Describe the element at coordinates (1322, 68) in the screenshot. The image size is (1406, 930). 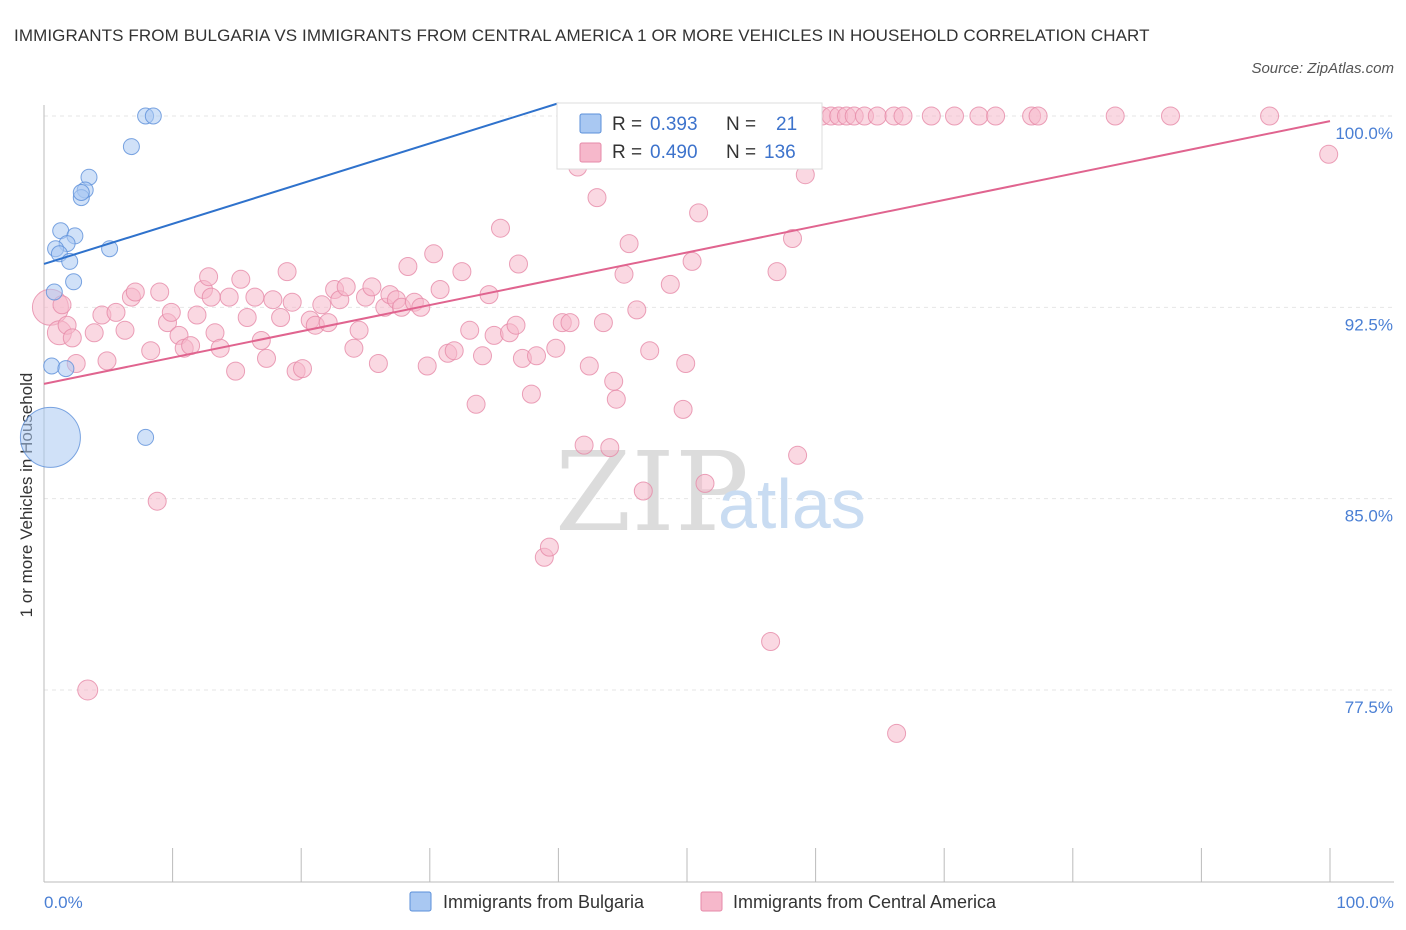
I see `source-label: Source: ZipAtlas.com` at that location.